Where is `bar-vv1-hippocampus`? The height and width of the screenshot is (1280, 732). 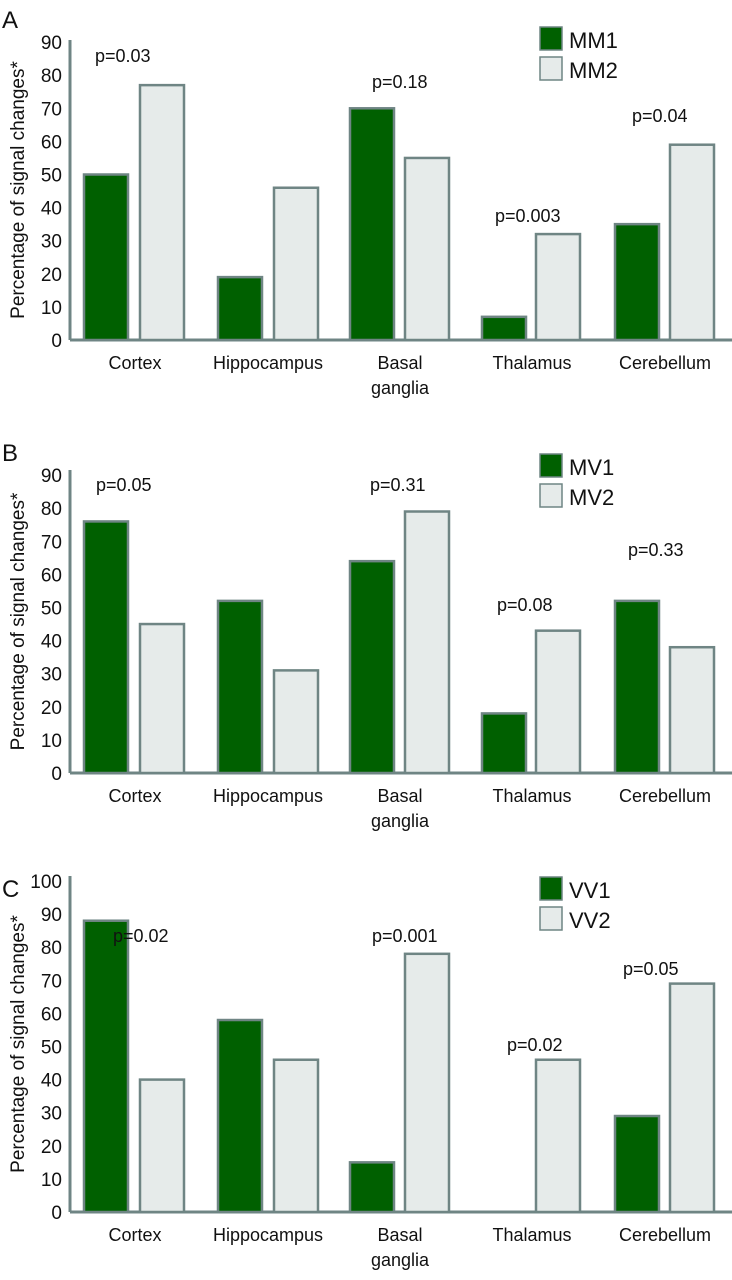
bar-vv1-hippocampus is located at coordinates (240, 1116).